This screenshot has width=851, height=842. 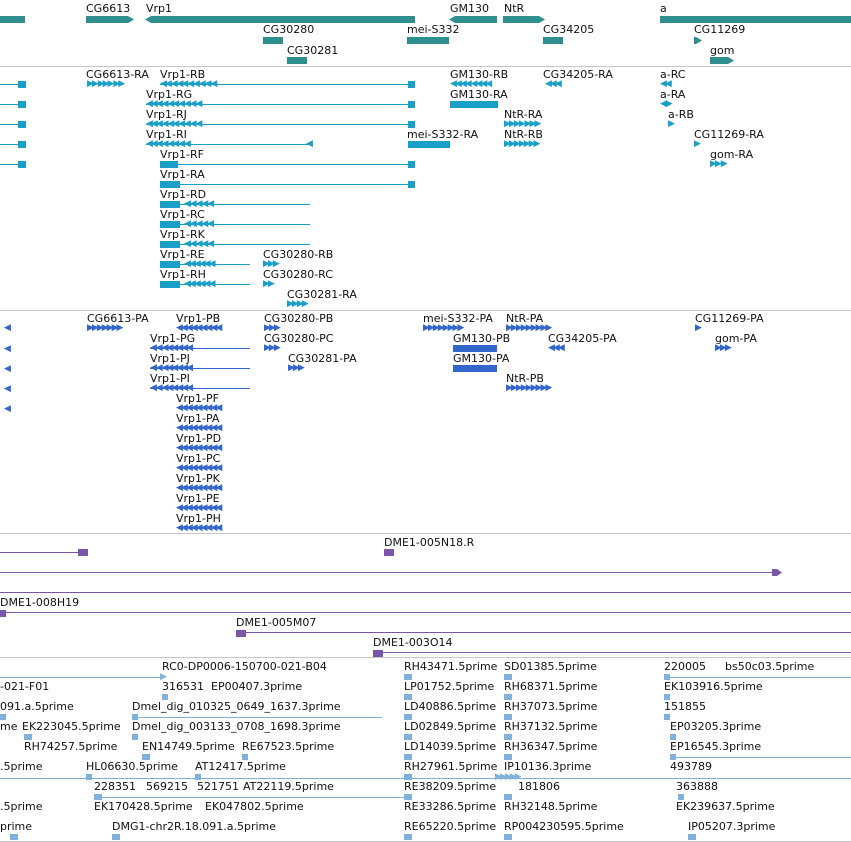 What do you see at coordinates (553, 84) in the screenshot?
I see `transcript-feature: ◀◀◀` at bounding box center [553, 84].